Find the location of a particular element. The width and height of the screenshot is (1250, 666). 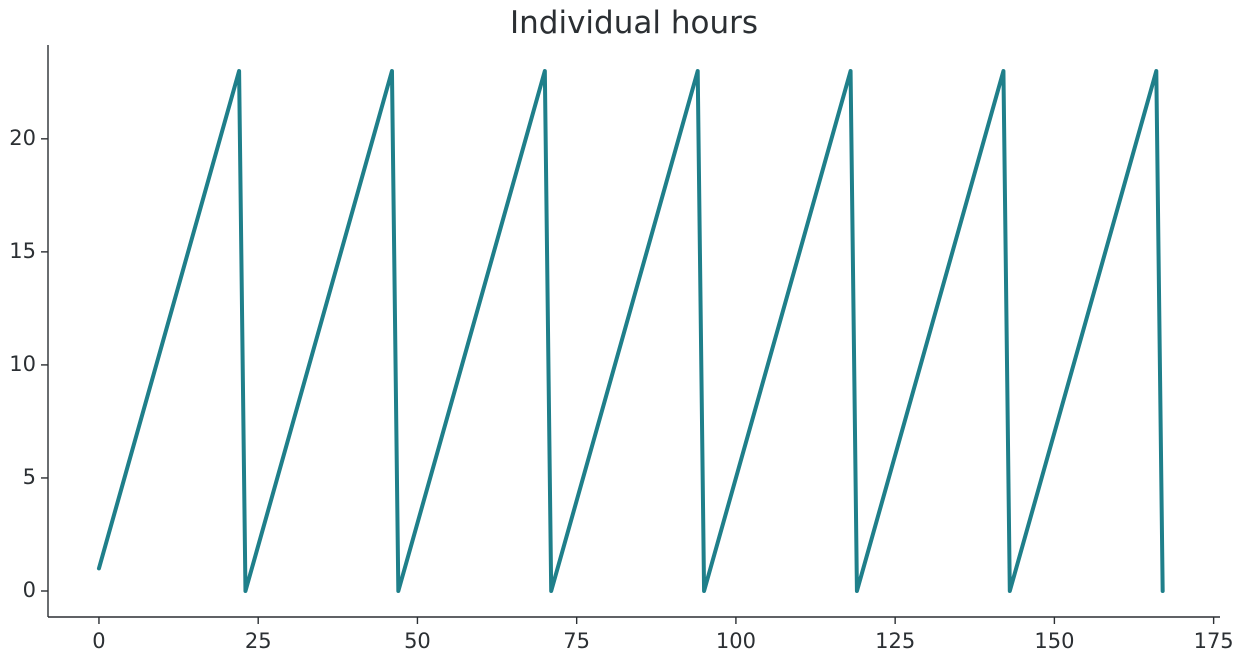

y-tick-label: 20 is located at coordinates (22, 138).